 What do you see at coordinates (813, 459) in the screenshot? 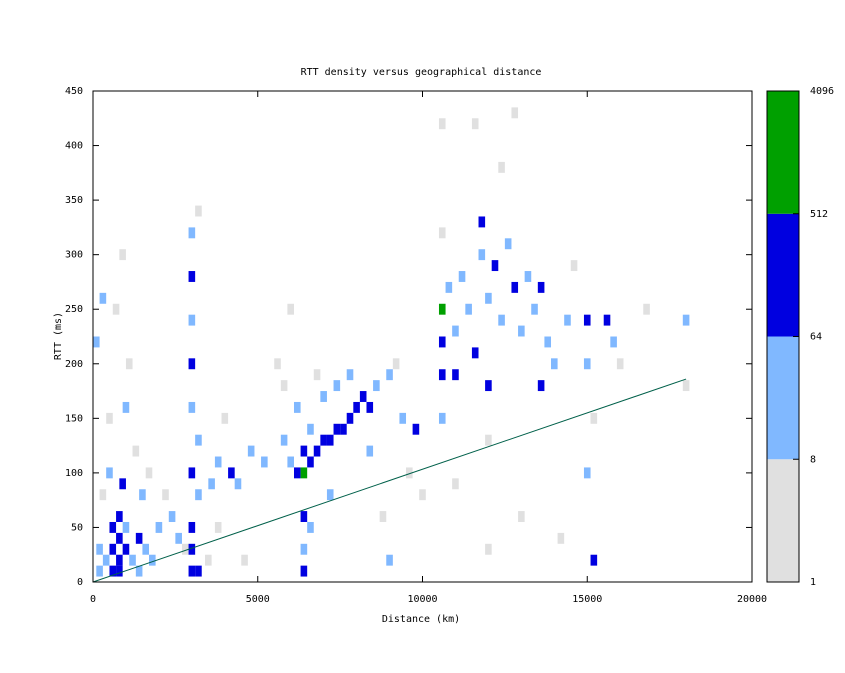
I see `colorbar-tick-label: 8` at bounding box center [813, 459].